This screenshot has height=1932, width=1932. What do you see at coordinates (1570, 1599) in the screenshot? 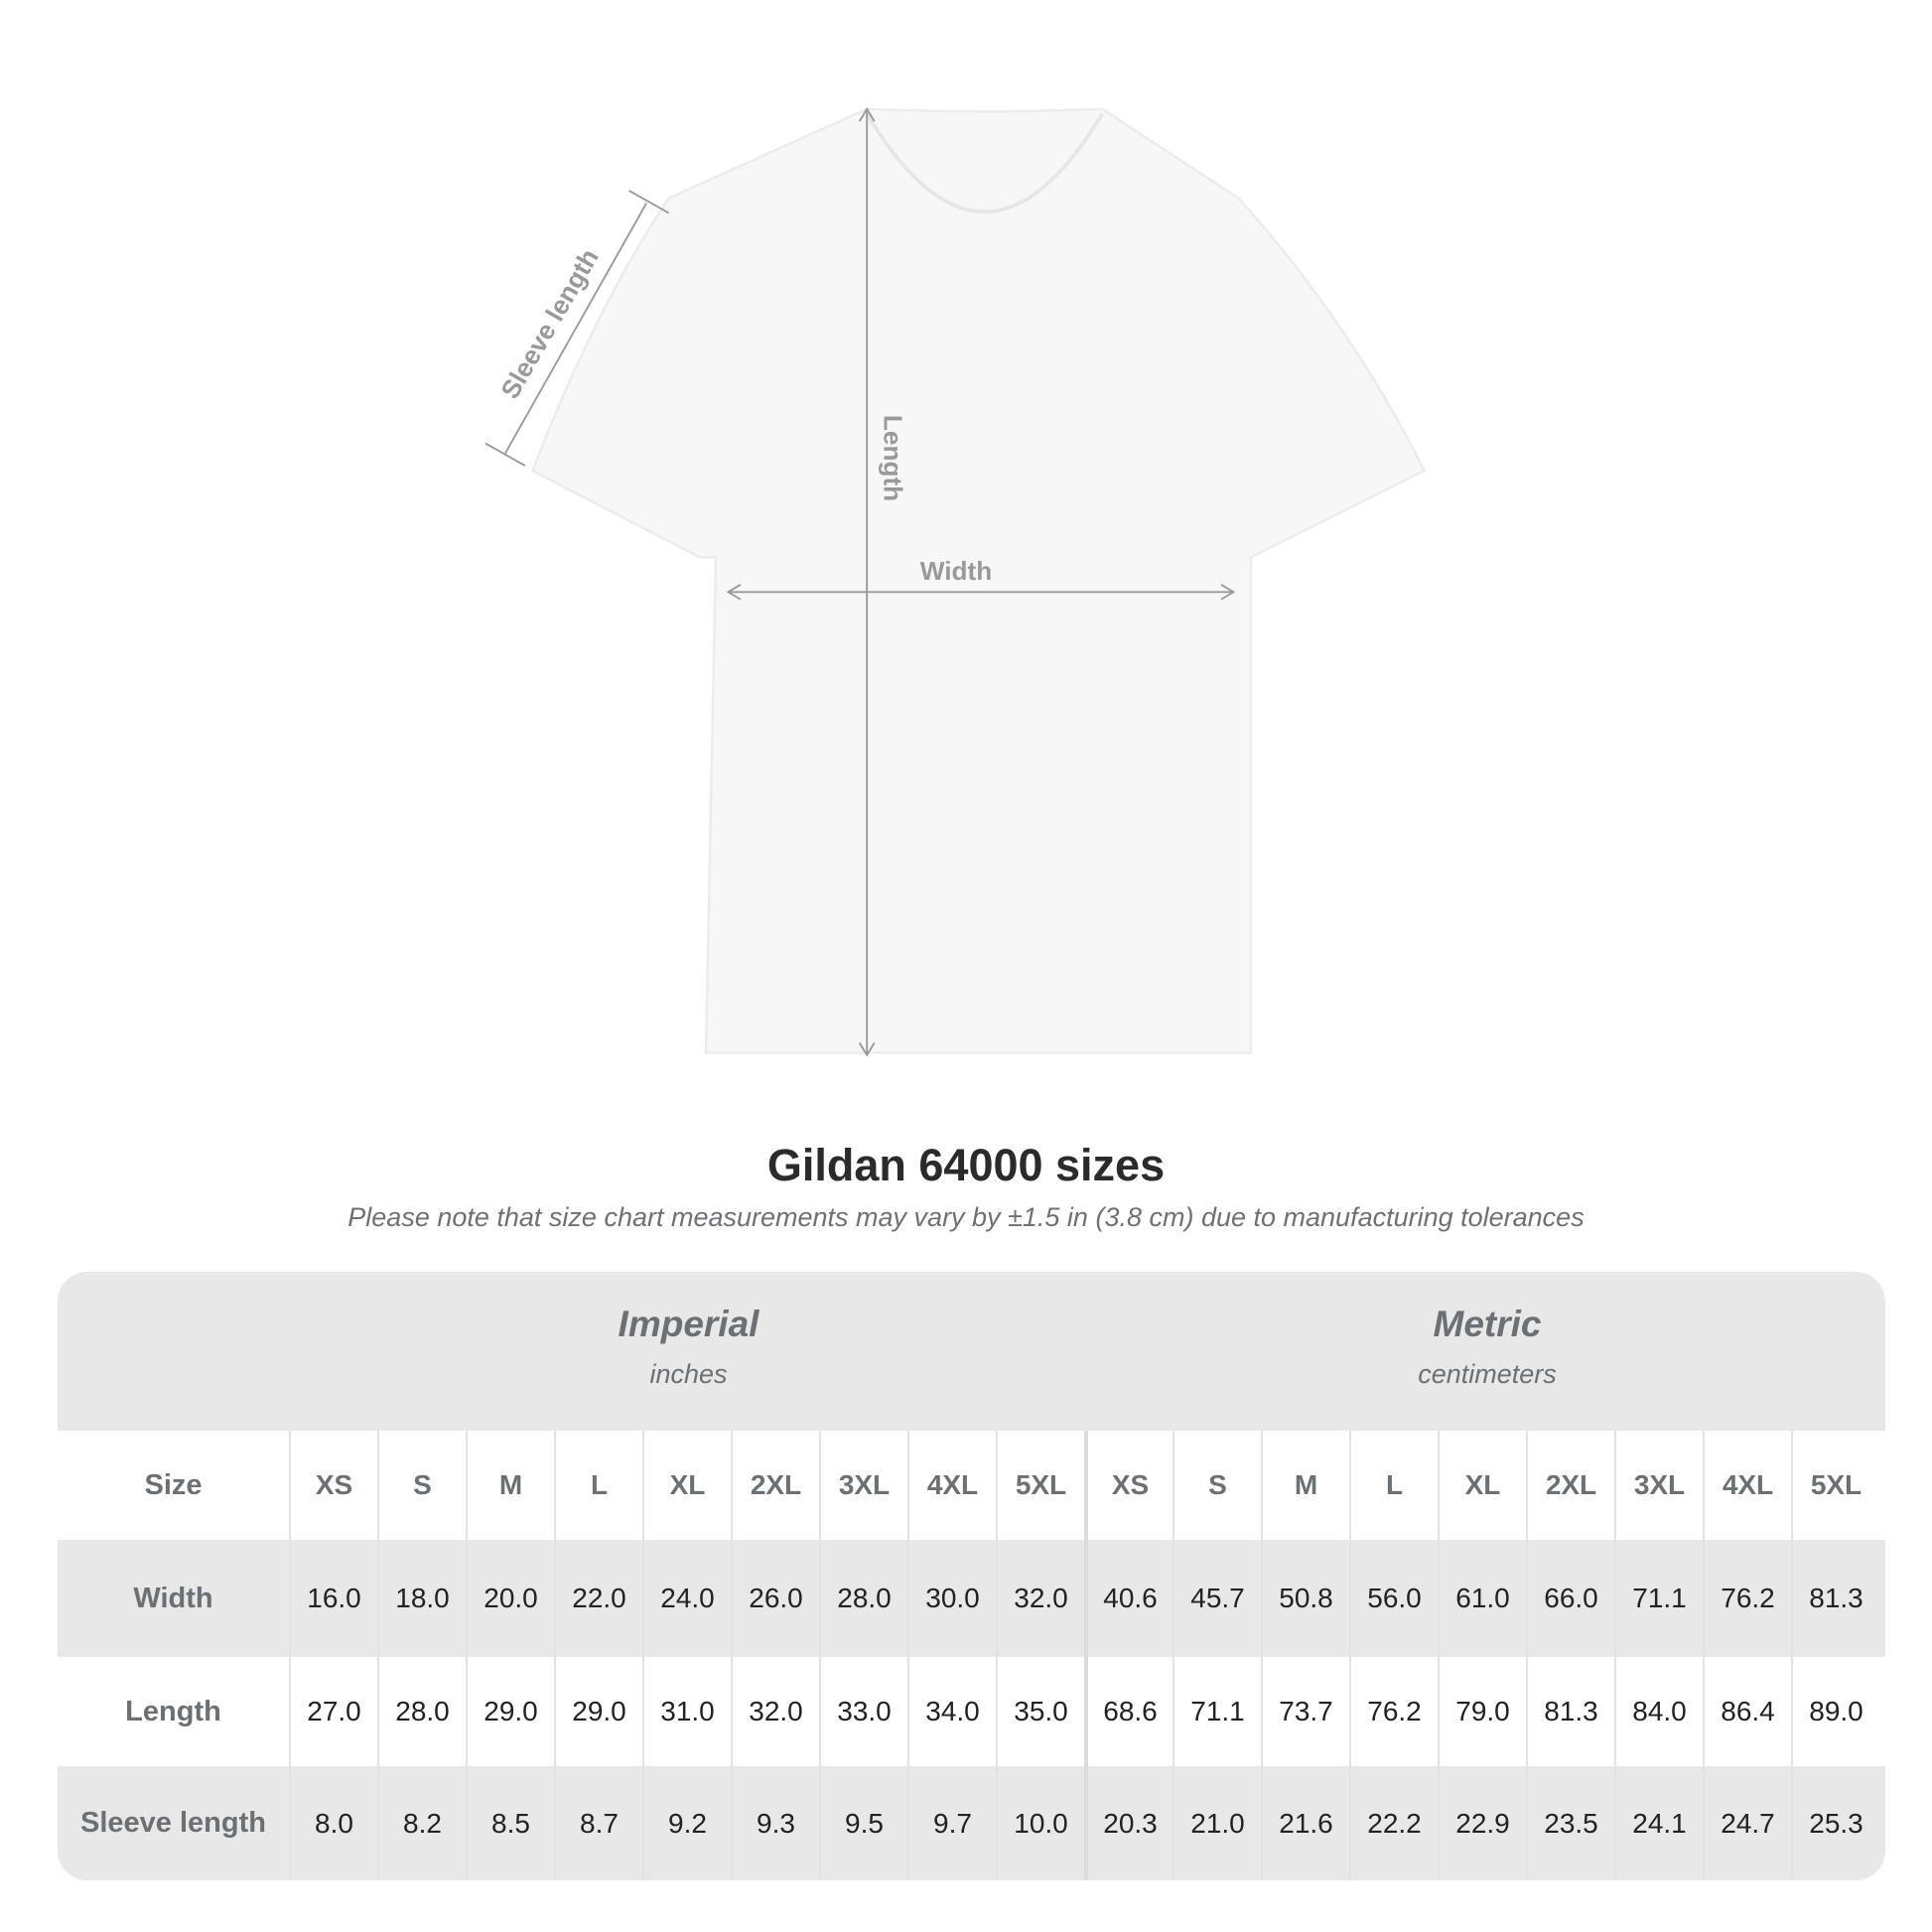
I see `value-metric: 66.0` at bounding box center [1570, 1599].